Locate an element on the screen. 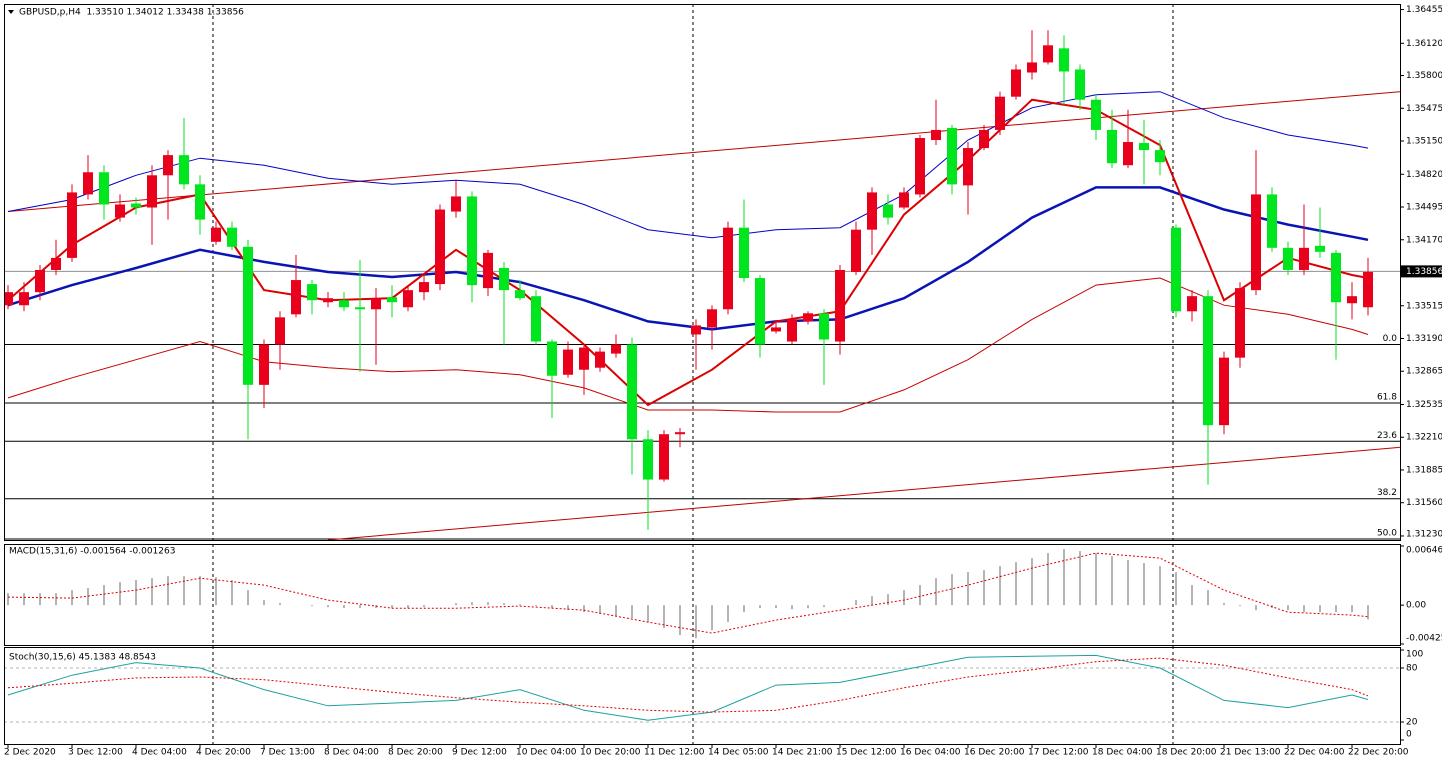 Image resolution: width=1442 pixels, height=765 pixels. y-tick-label: 1.31560 is located at coordinates (1424, 503).